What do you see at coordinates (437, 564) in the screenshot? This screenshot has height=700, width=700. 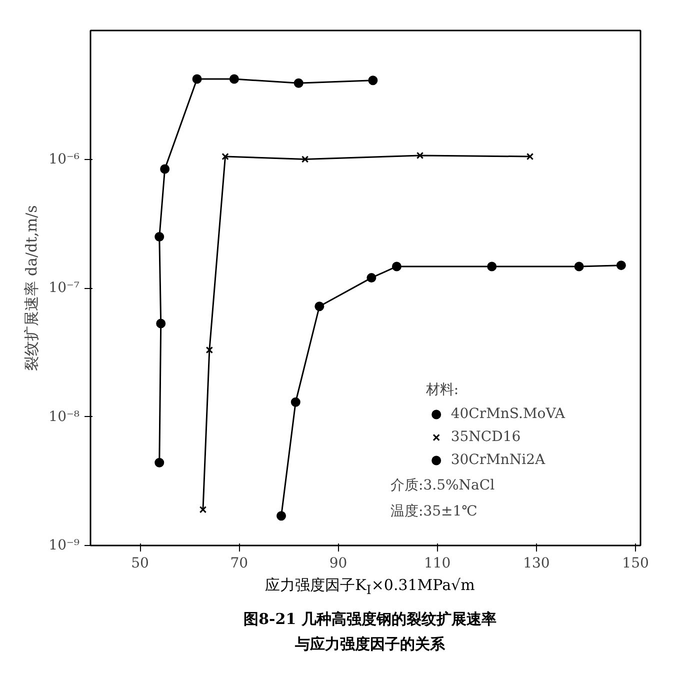 I see `x-tick-label: 110` at bounding box center [437, 564].